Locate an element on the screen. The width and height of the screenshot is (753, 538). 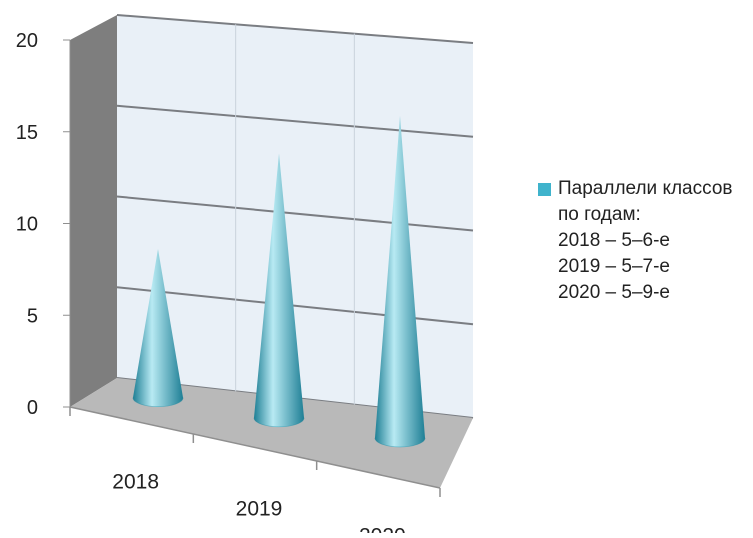
legend-line-3: 2018 – 5–6-е is located at coordinates (614, 240).